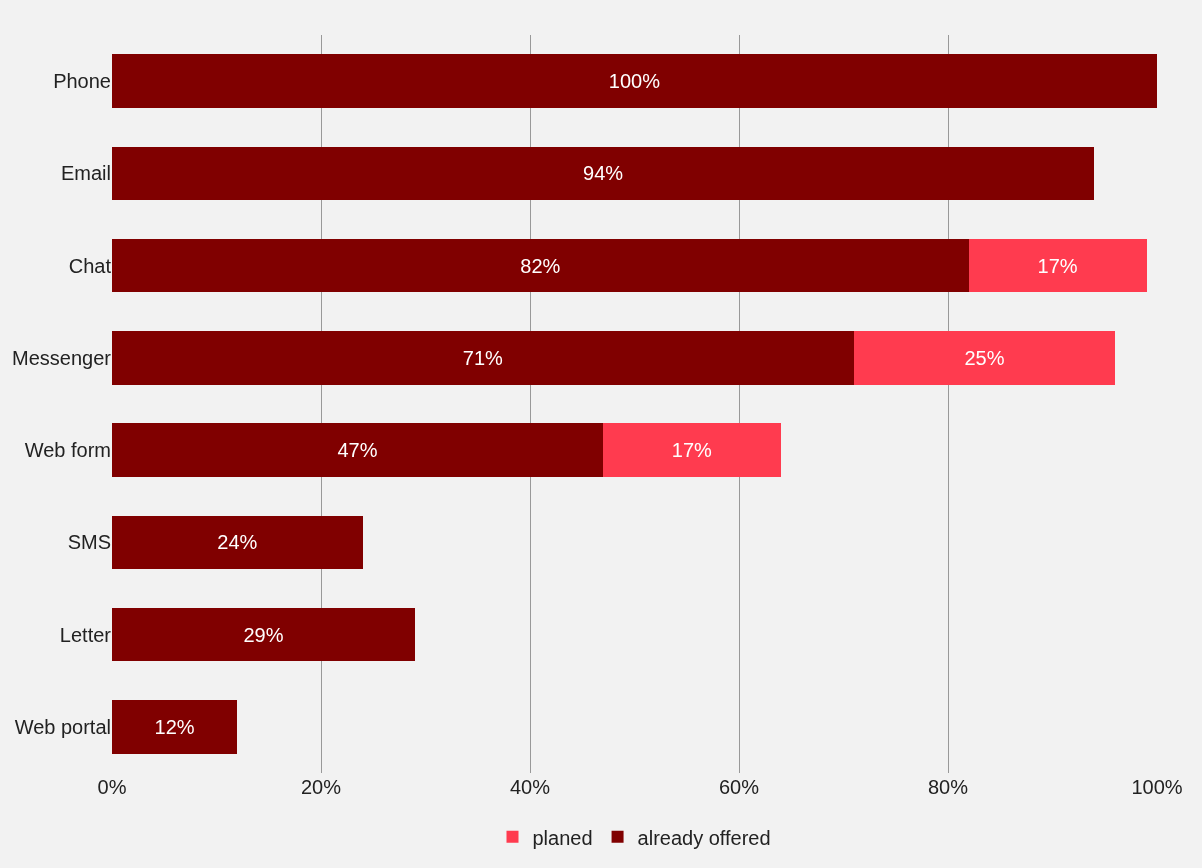 The width and height of the screenshot is (1202, 868). Describe the element at coordinates (948, 787) in the screenshot. I see `x-tick-label: 80%` at that location.